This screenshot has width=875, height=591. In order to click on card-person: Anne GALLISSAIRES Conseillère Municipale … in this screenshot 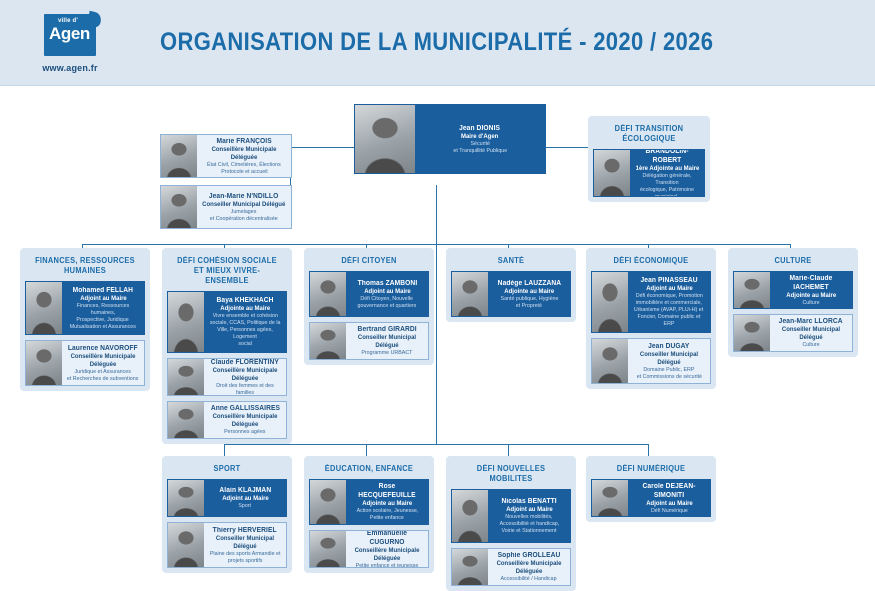, I will do `click(227, 420)`.